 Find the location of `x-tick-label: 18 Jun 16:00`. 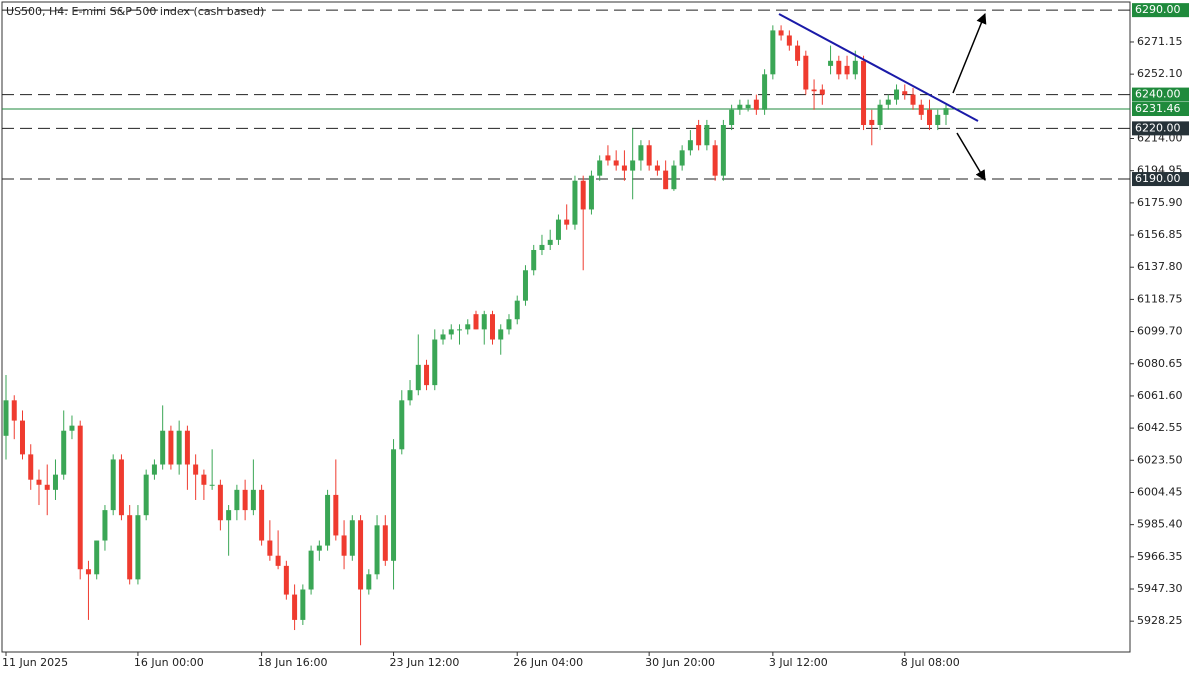

x-tick-label: 18 Jun 16:00 is located at coordinates (293, 662).